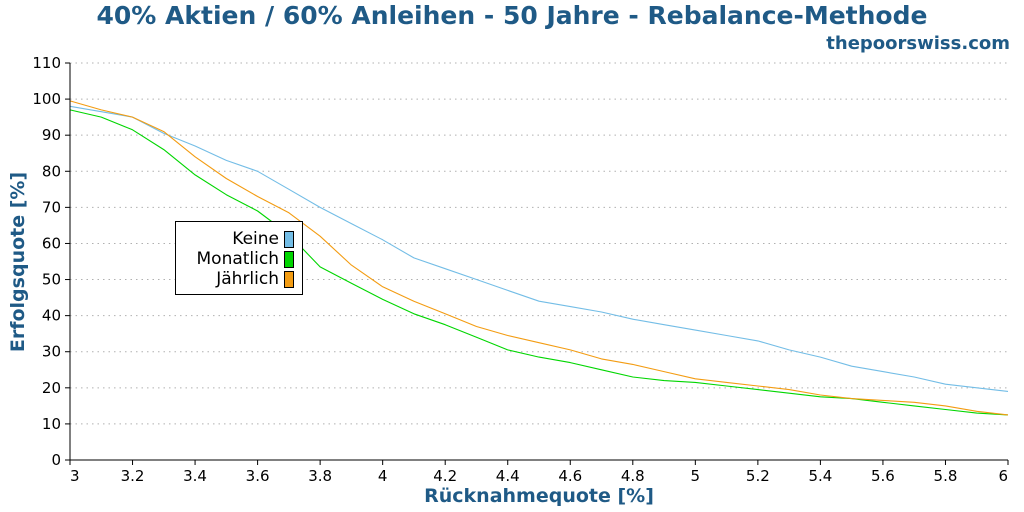 The height and width of the screenshot is (512, 1024). Describe the element at coordinates (51, 171) in the screenshot. I see `y-tick-label: 80` at that location.